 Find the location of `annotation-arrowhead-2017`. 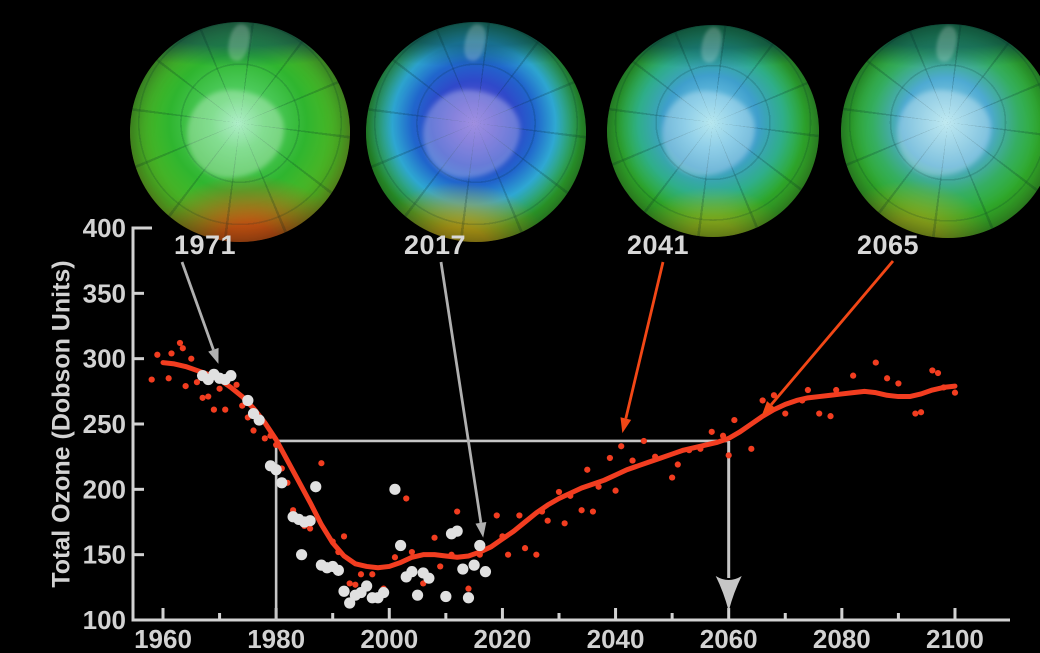

annotation-arrowhead-2017 is located at coordinates (481, 530).